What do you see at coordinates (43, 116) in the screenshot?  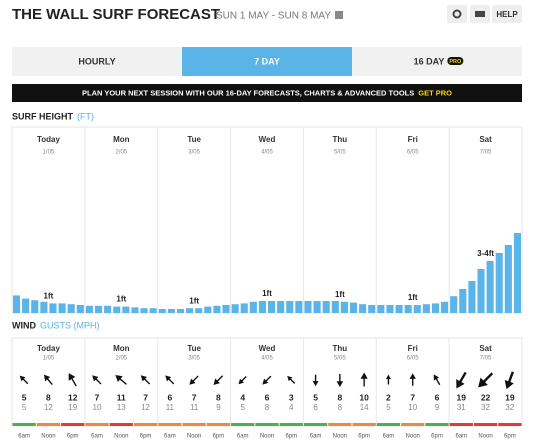 I see `surf-title: SURF HEIGHT` at bounding box center [43, 116].